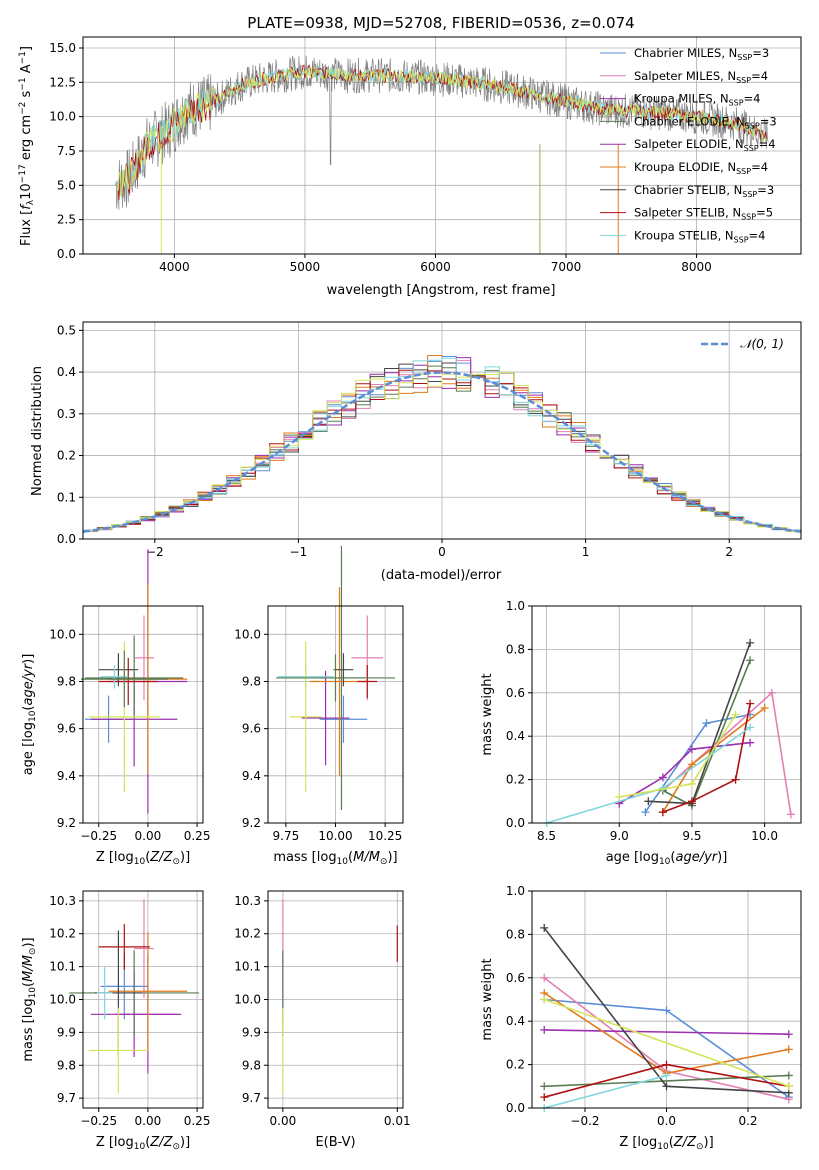 This screenshot has width=819, height=1170. Describe the element at coordinates (340, 996) in the screenshot. I see `plot-data` at that location.